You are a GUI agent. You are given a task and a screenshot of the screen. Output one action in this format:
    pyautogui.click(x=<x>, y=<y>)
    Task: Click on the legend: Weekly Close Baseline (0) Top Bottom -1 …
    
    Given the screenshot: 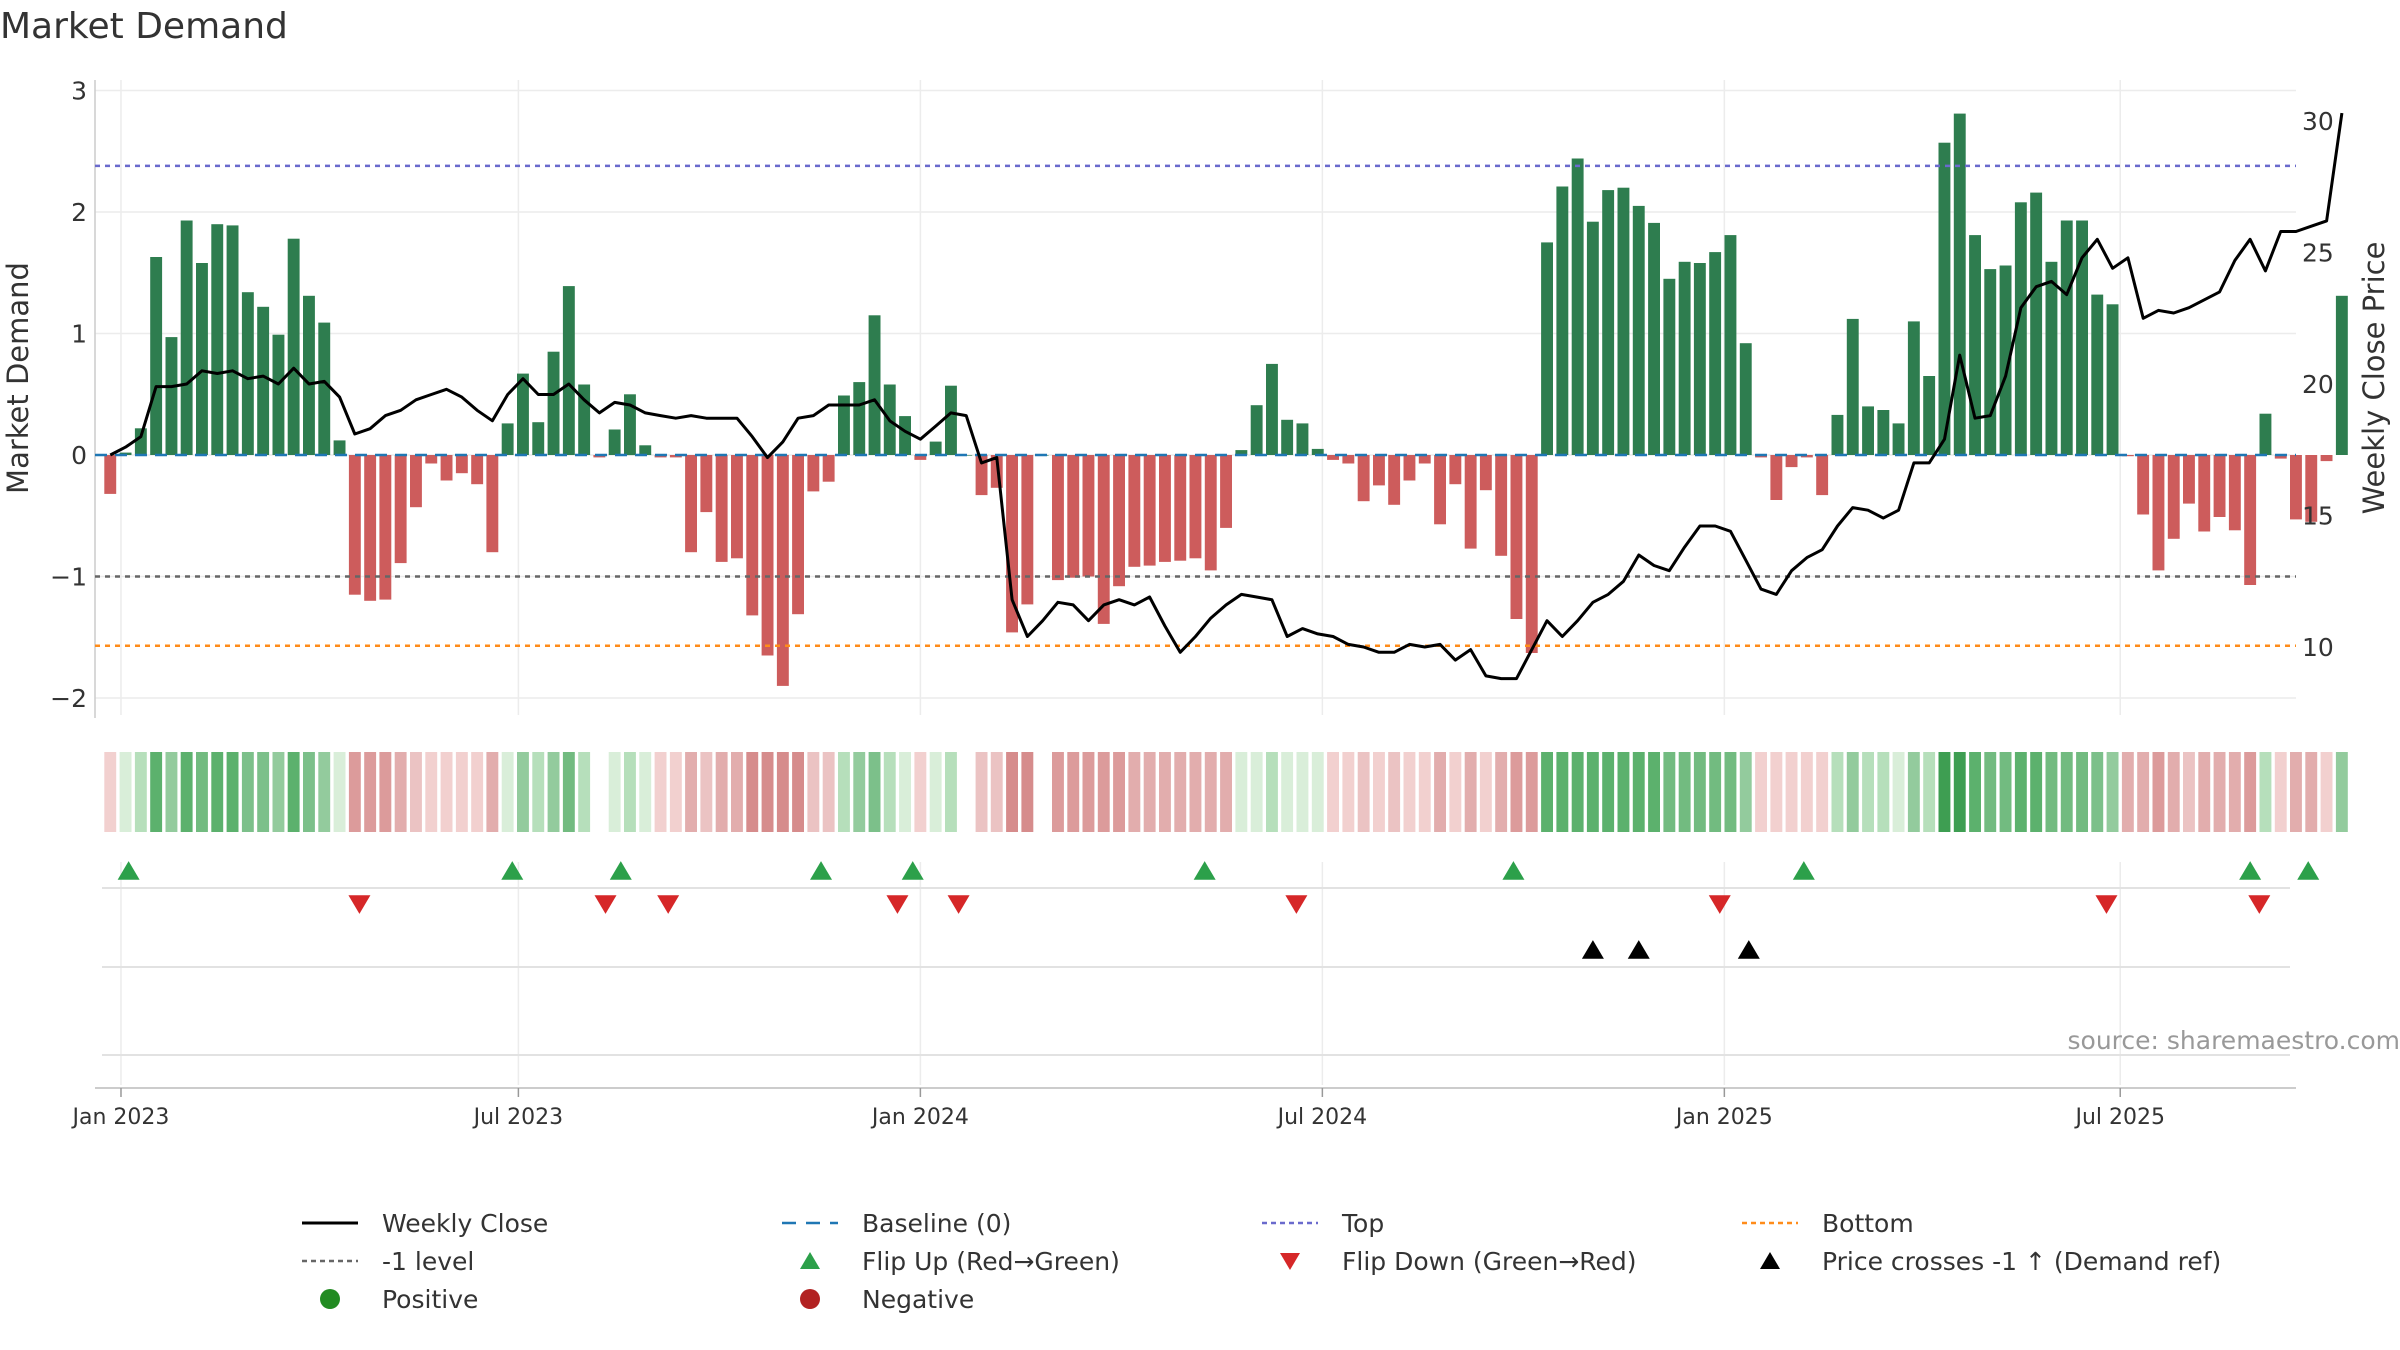 What is the action you would take?
    pyautogui.click(x=1275, y=1261)
    